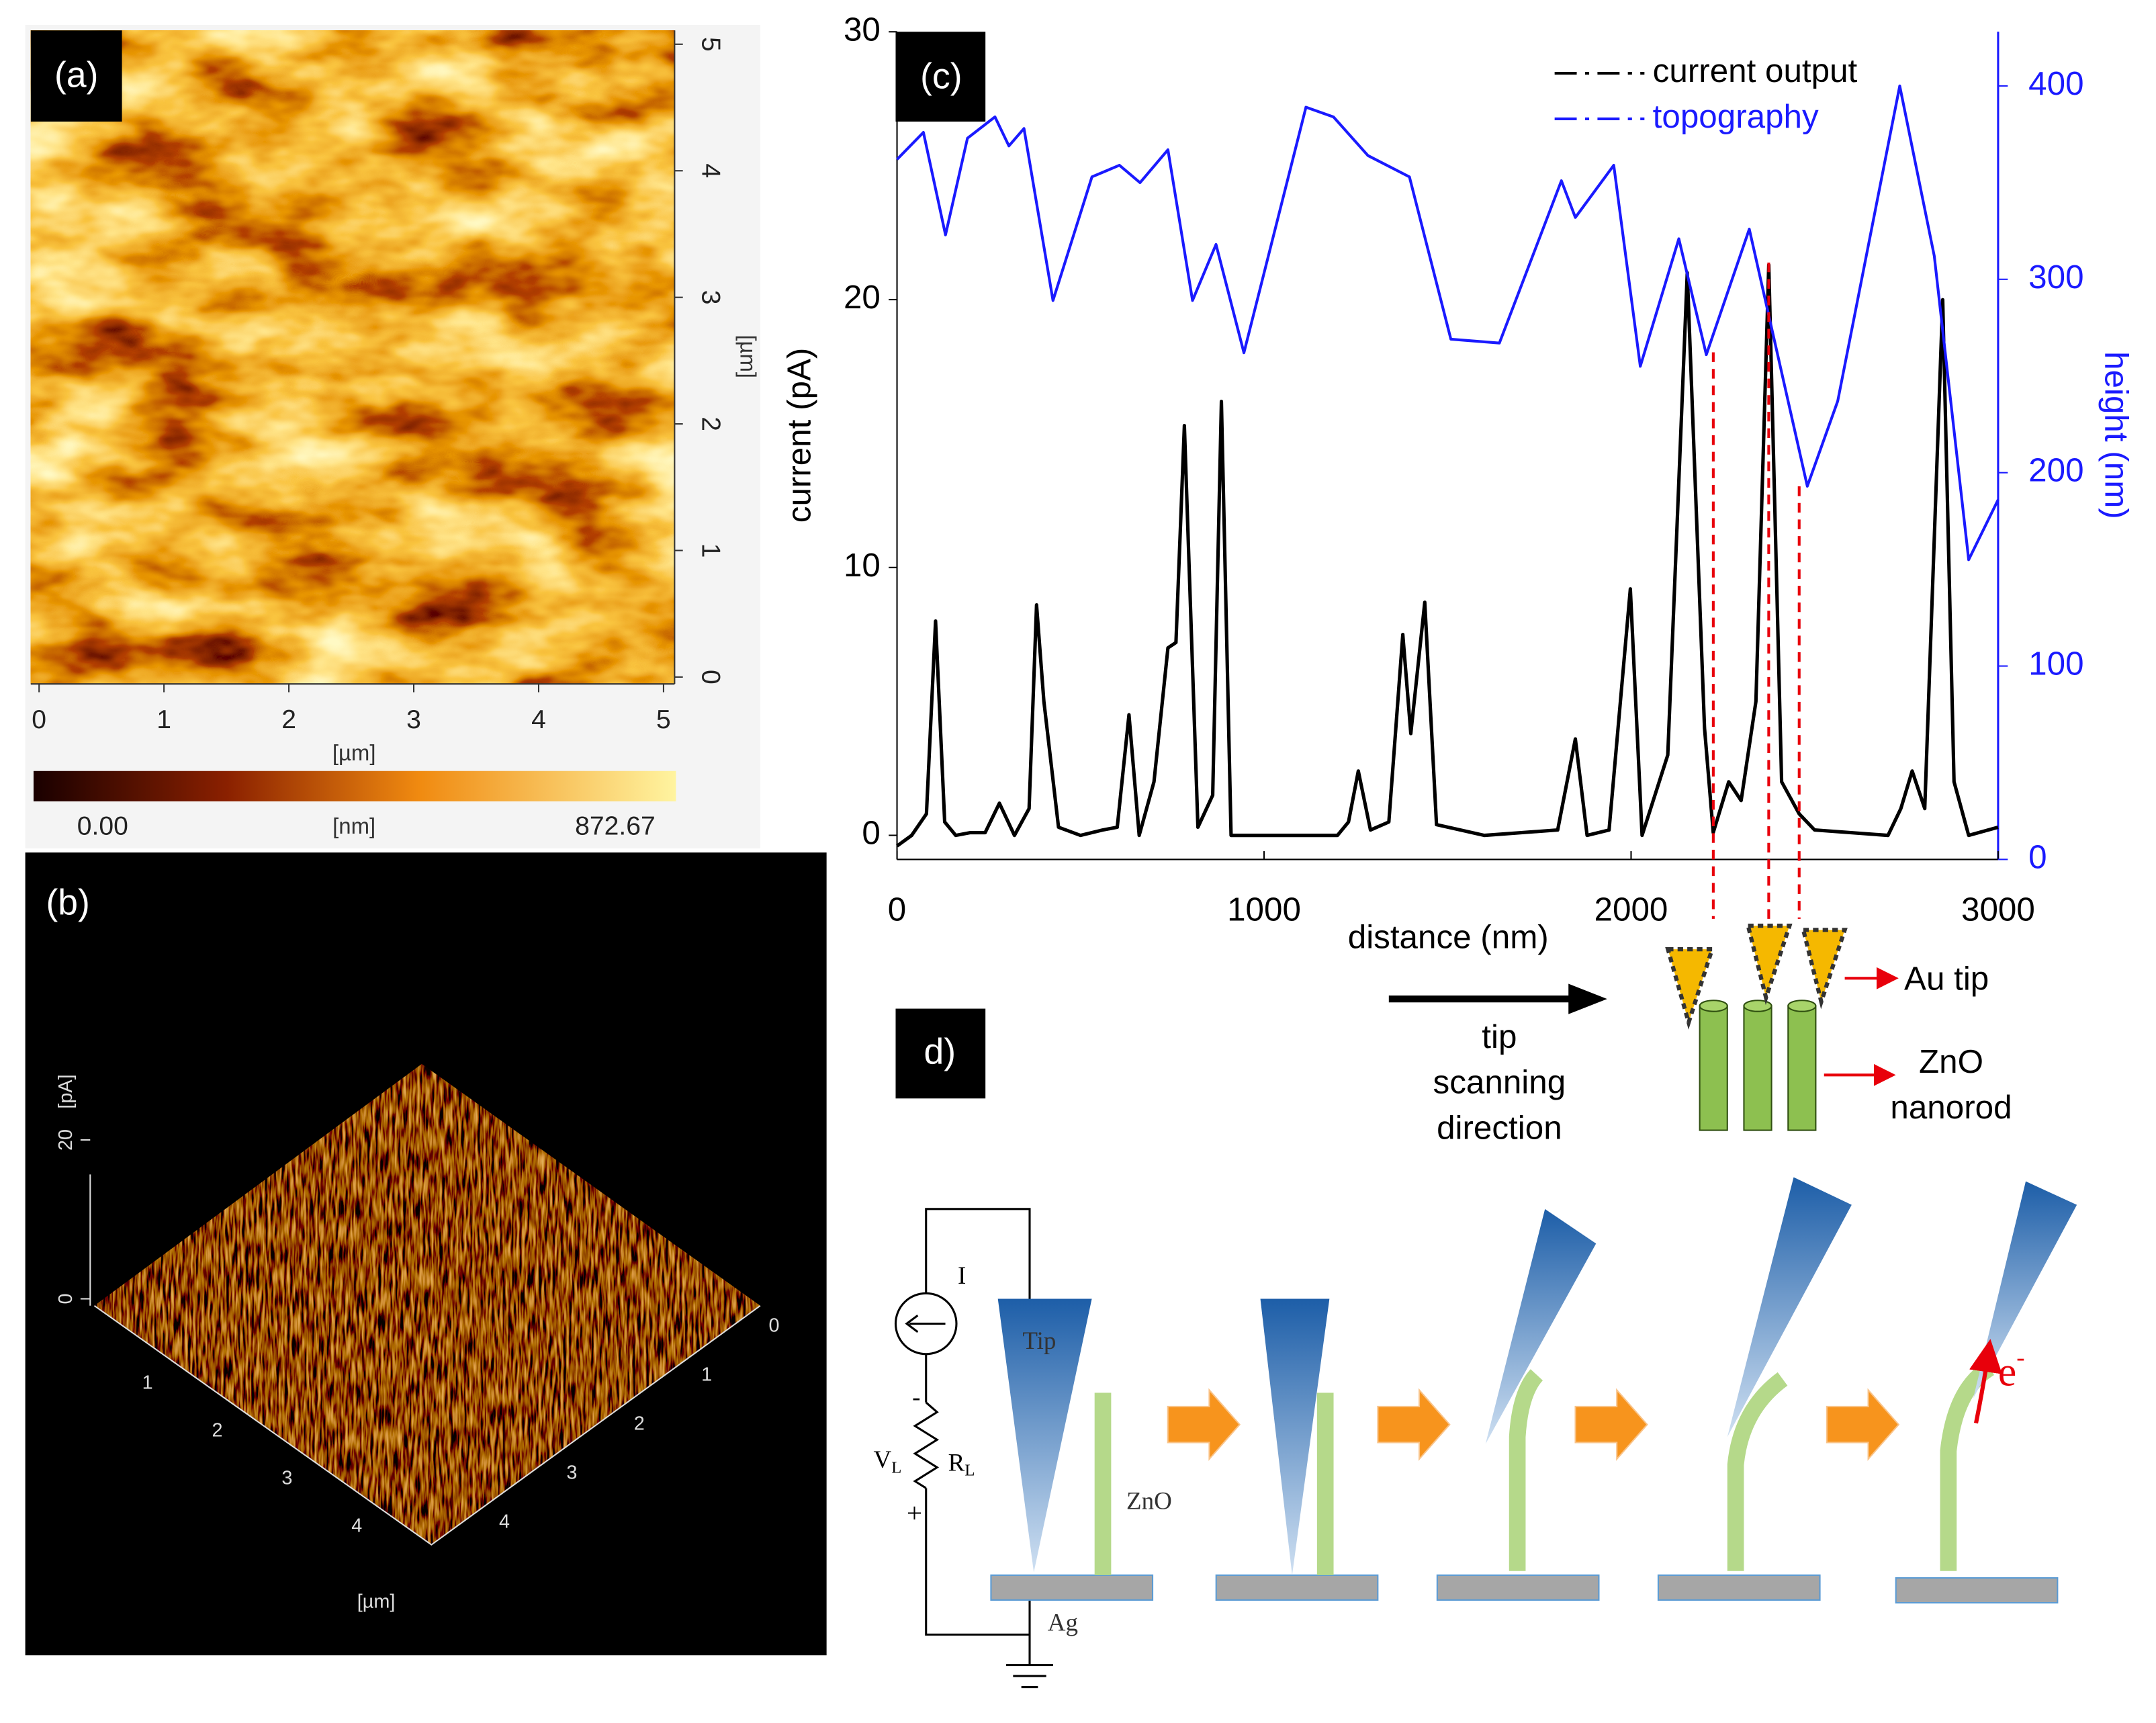  Describe the element at coordinates (2055, 83) in the screenshot. I see `y2-tick-label: 400` at that location.